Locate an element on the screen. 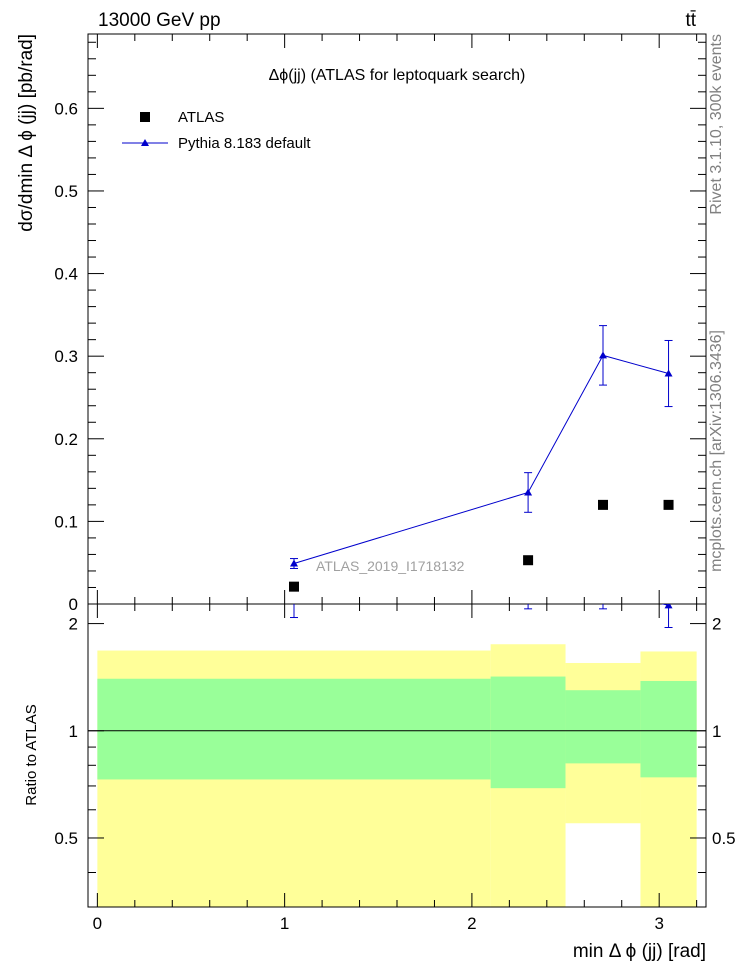 Image resolution: width=746 pixels, height=972 pixels. pythia-line is located at coordinates (481, 459).